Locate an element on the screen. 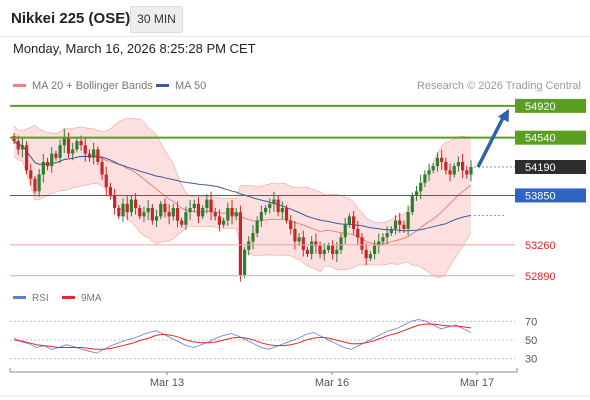 This screenshot has height=400, width=590. header-divider is located at coordinates (295, 36).